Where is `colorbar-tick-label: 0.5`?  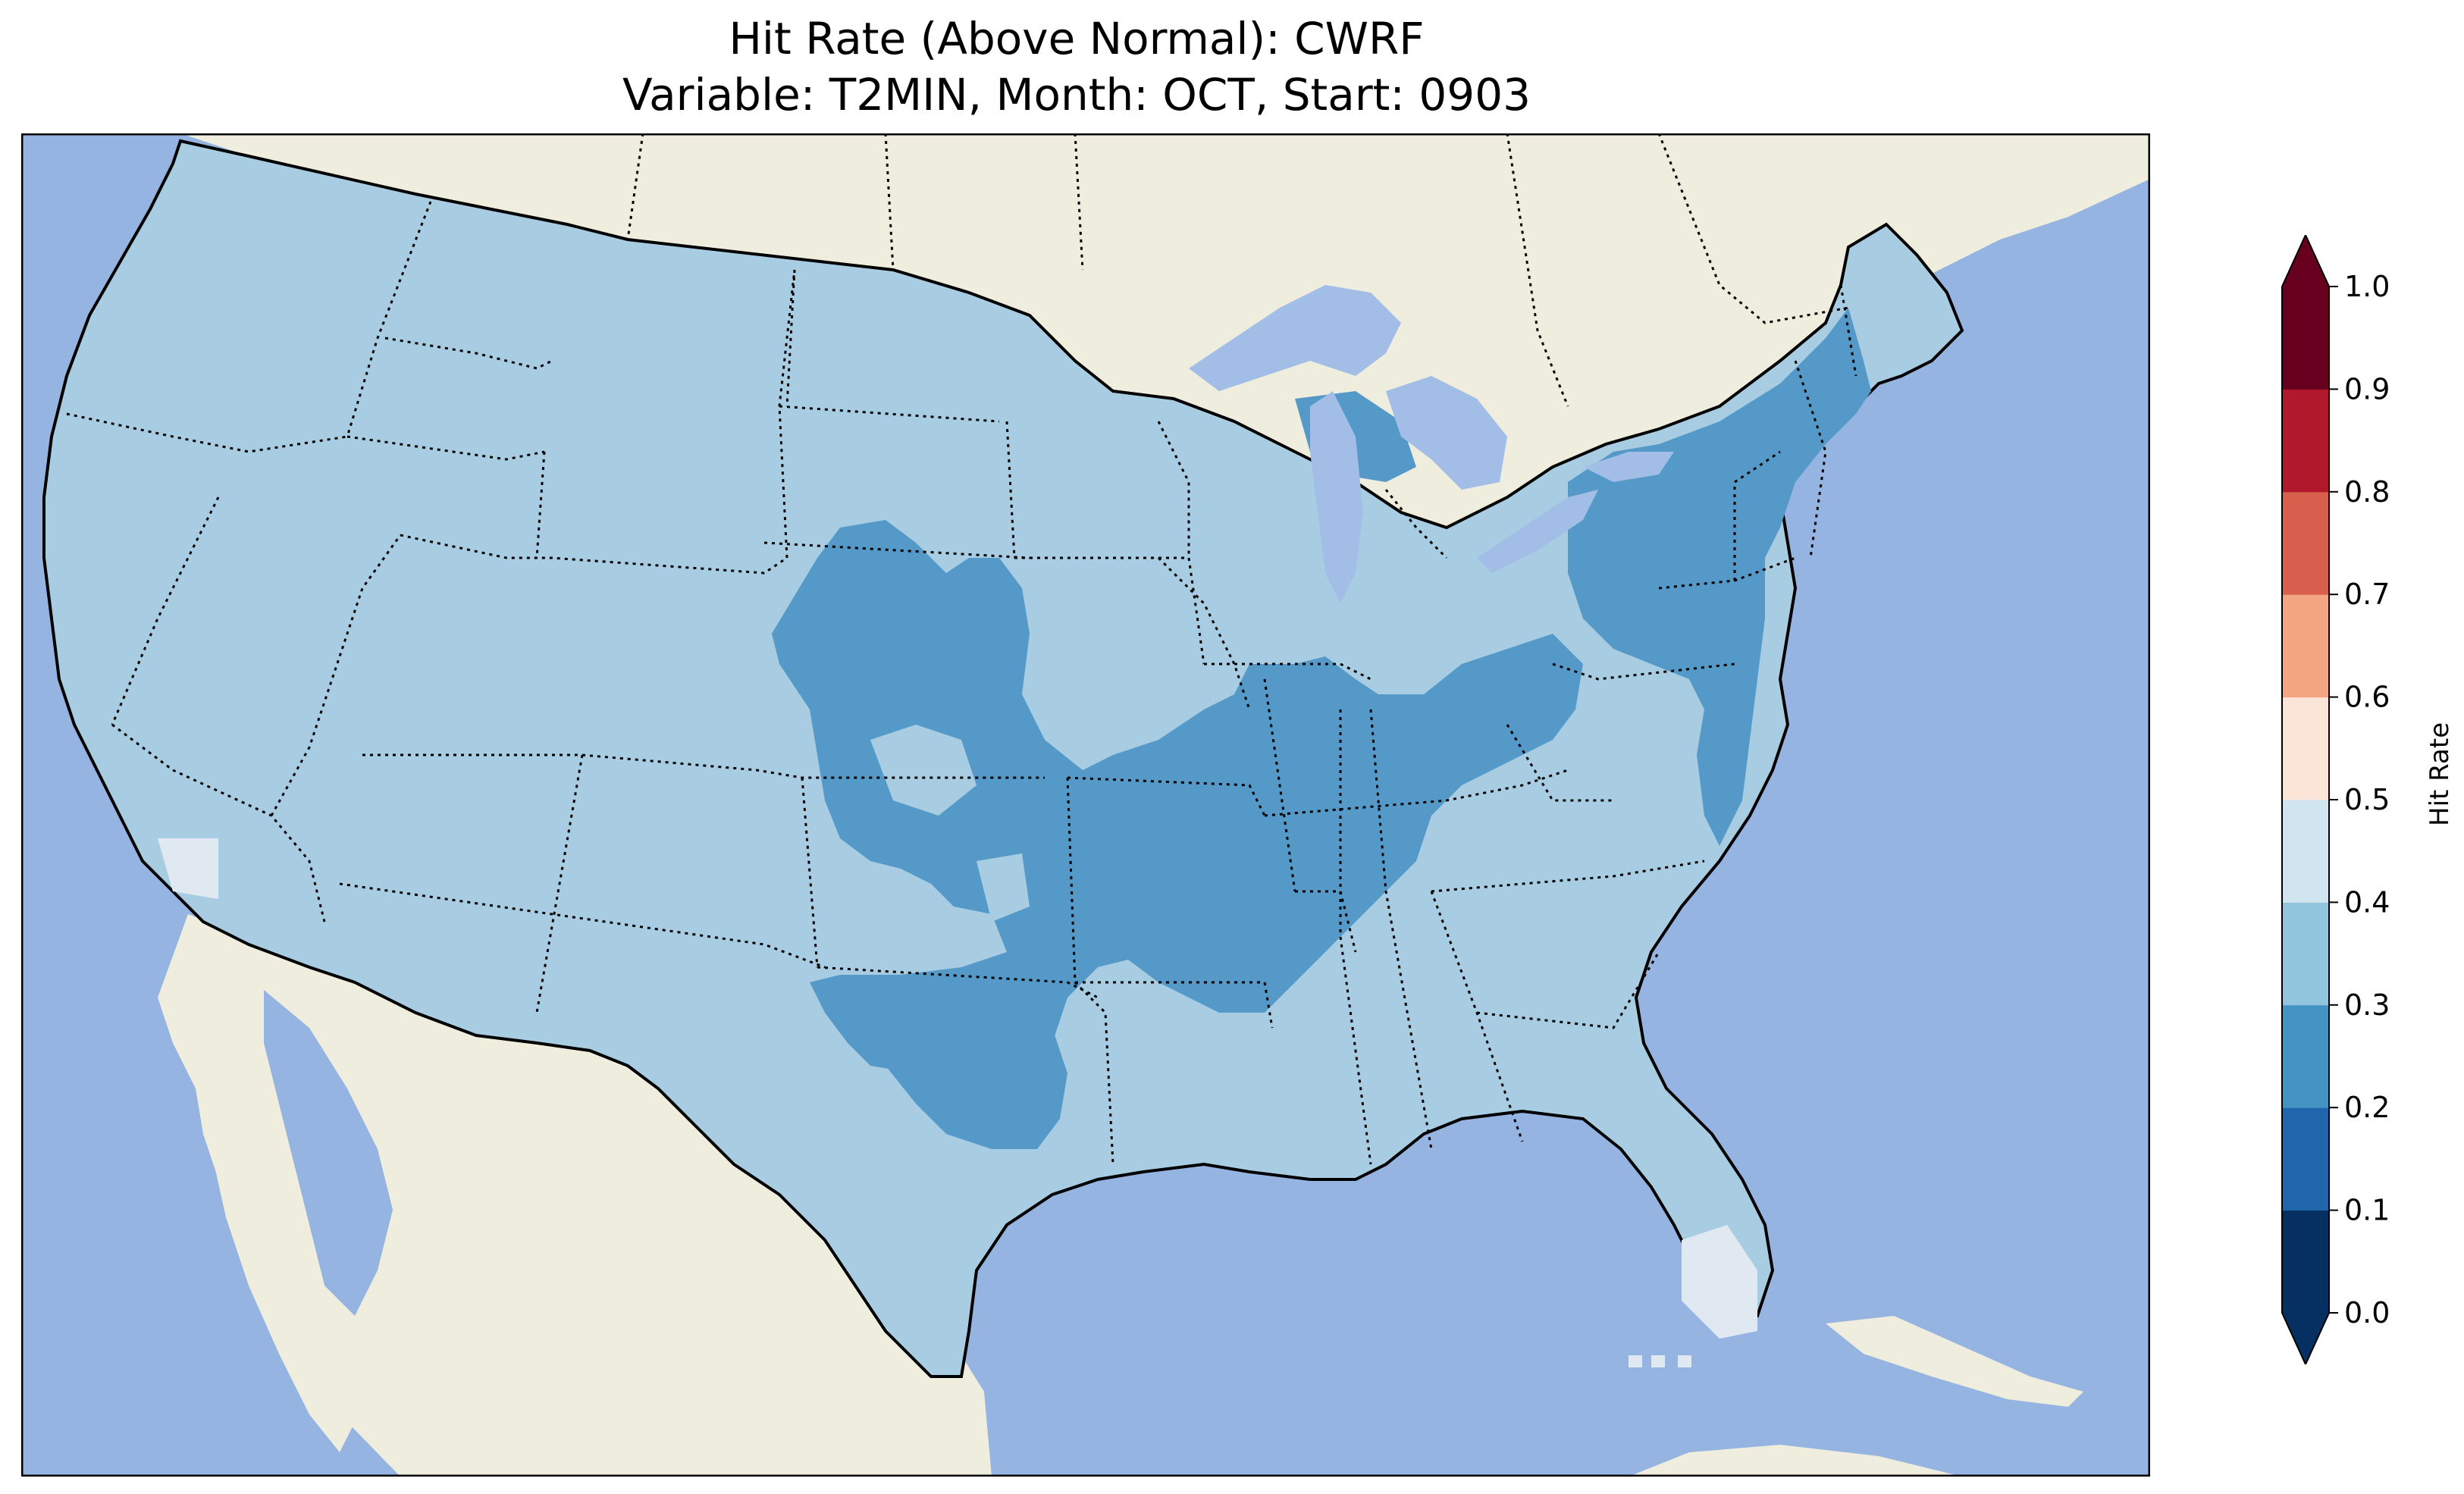
colorbar-tick-label: 0.5 is located at coordinates (2367, 799).